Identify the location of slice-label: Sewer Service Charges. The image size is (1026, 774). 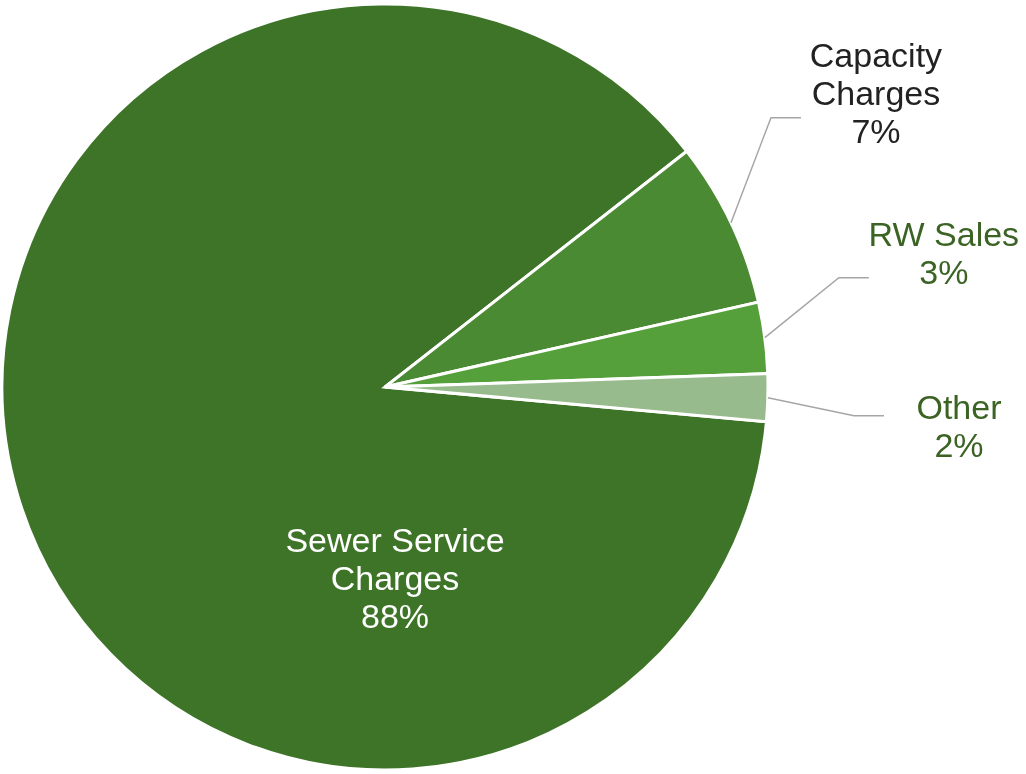
(395, 559).